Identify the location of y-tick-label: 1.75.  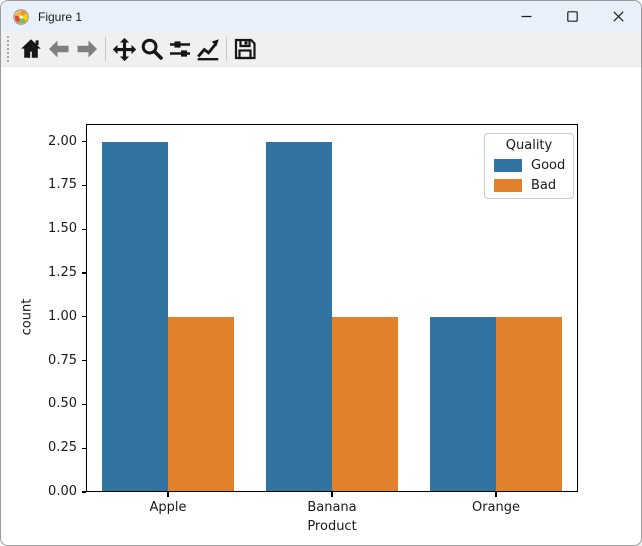
(62, 185).